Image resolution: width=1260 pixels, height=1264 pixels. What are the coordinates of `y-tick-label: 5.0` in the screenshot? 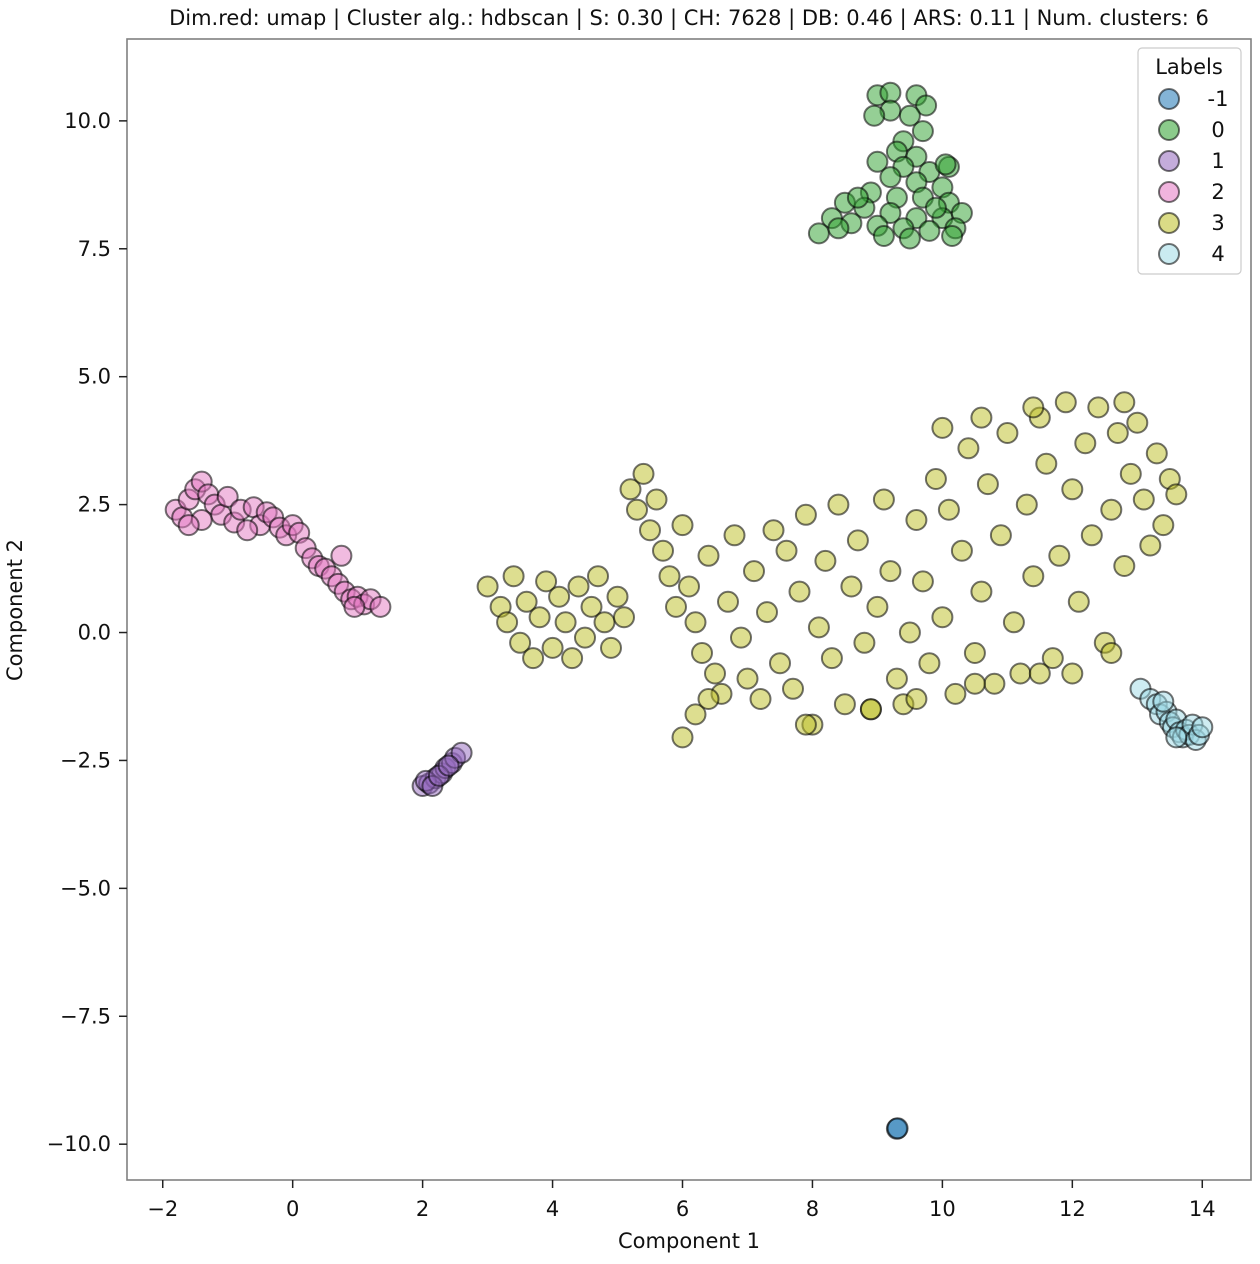 It's located at (94, 377).